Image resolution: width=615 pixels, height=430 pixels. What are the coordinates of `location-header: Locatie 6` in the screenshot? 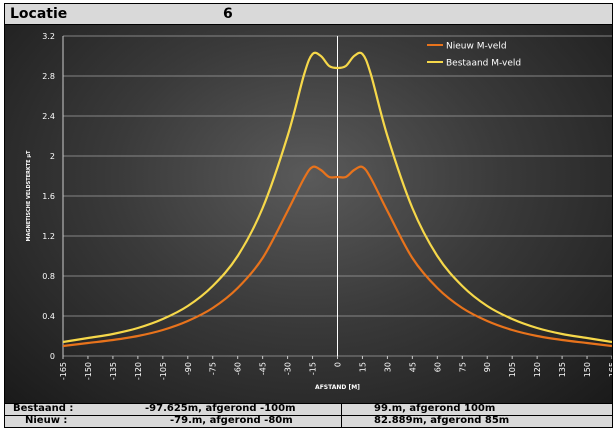 It's located at (308, 14).